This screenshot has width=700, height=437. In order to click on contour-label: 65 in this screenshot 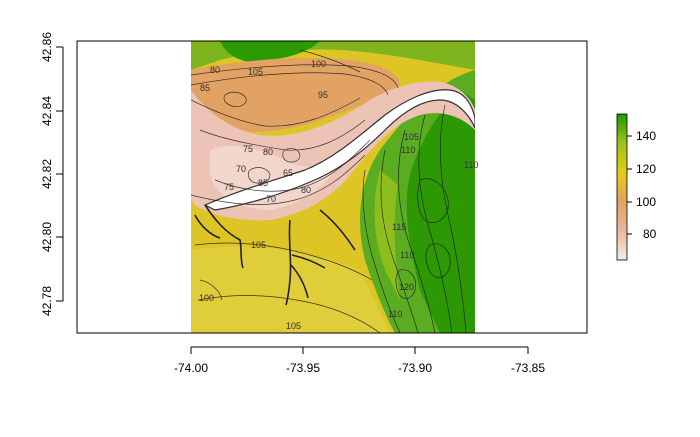, I will do `click(288, 173)`.